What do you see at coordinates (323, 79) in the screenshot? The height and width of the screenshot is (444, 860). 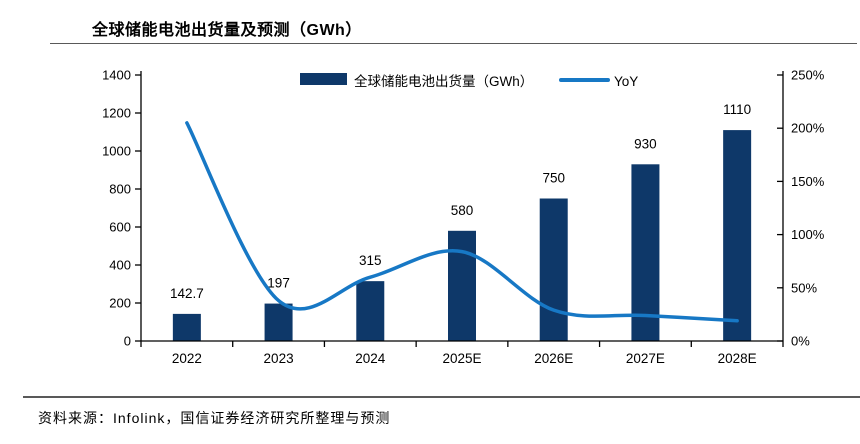 I see `legend-bar-swatch` at bounding box center [323, 79].